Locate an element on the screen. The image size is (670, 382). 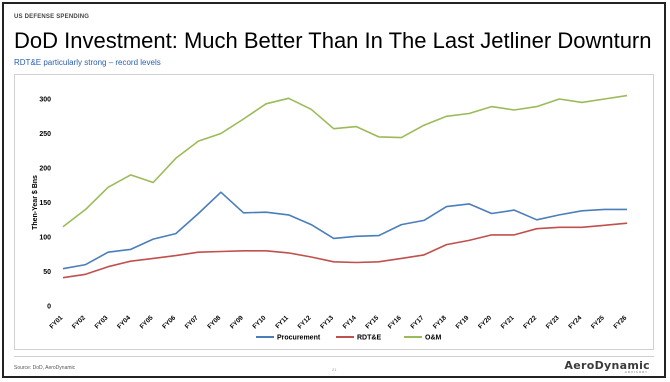
x-tick-label: FY17 is located at coordinates (417, 322).